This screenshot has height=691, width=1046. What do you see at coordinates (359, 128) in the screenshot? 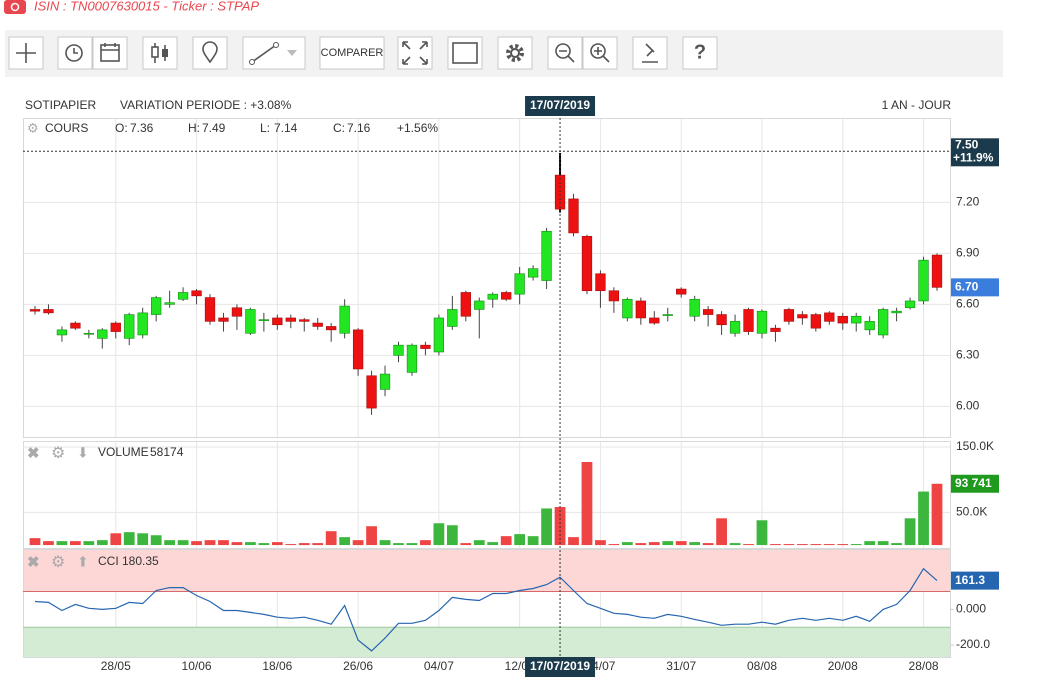
I see `close-value: 7.16` at bounding box center [359, 128].